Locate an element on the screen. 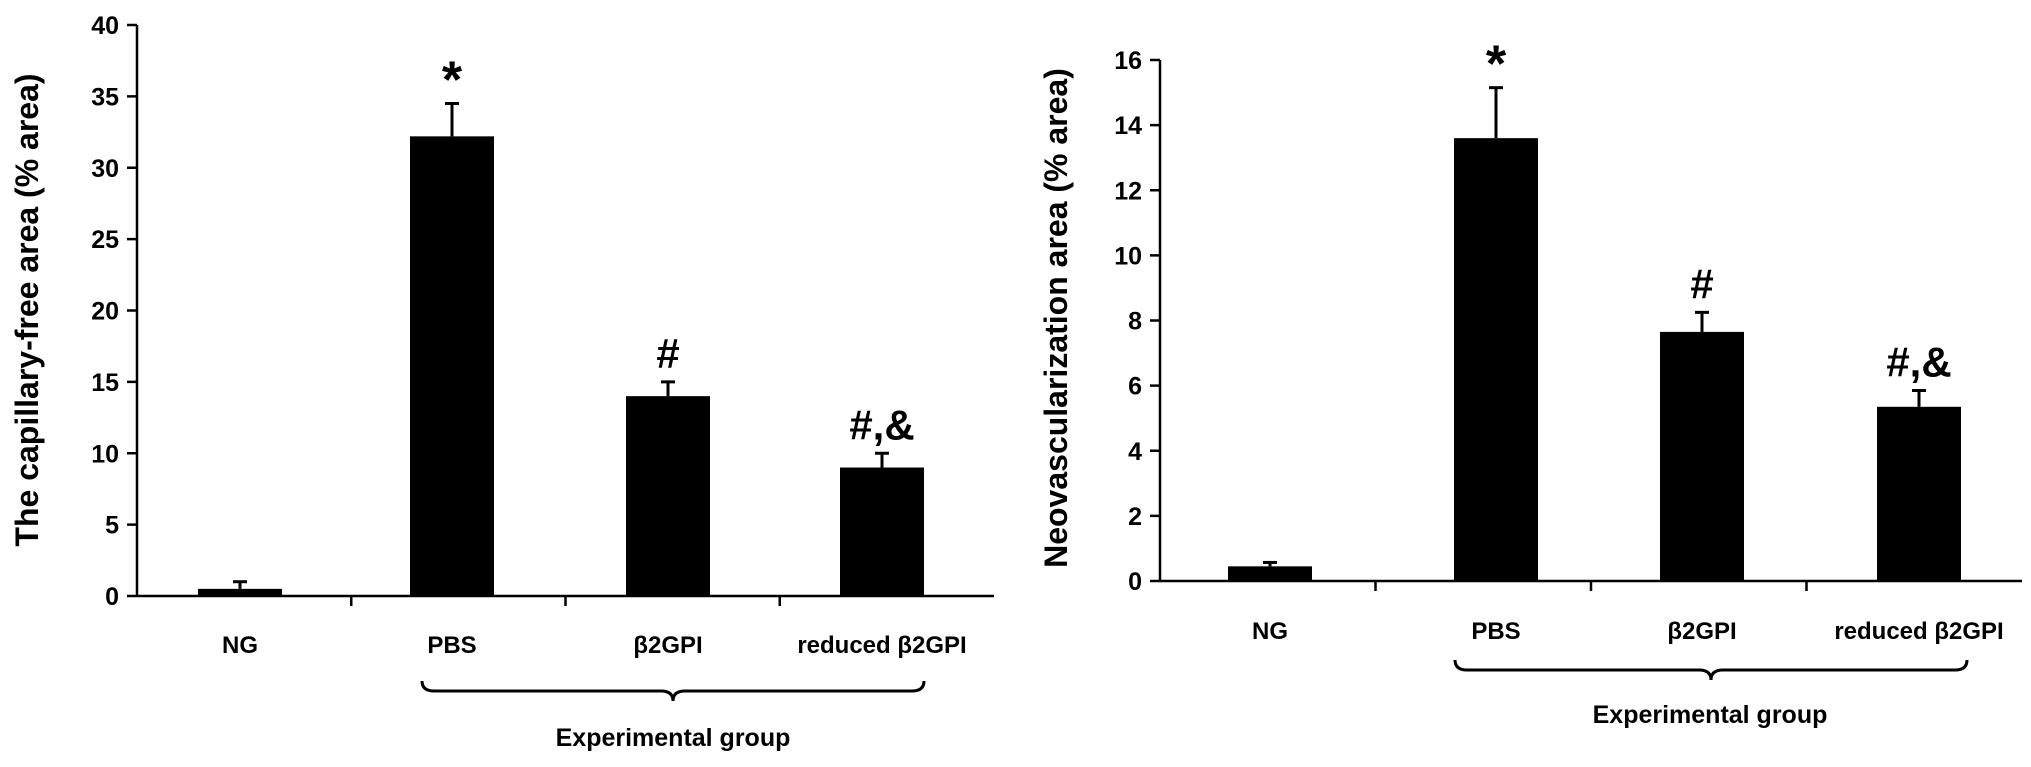 The image size is (2031, 767). y-axis-label: Neovascularization area (% area) is located at coordinates (1056, 318).